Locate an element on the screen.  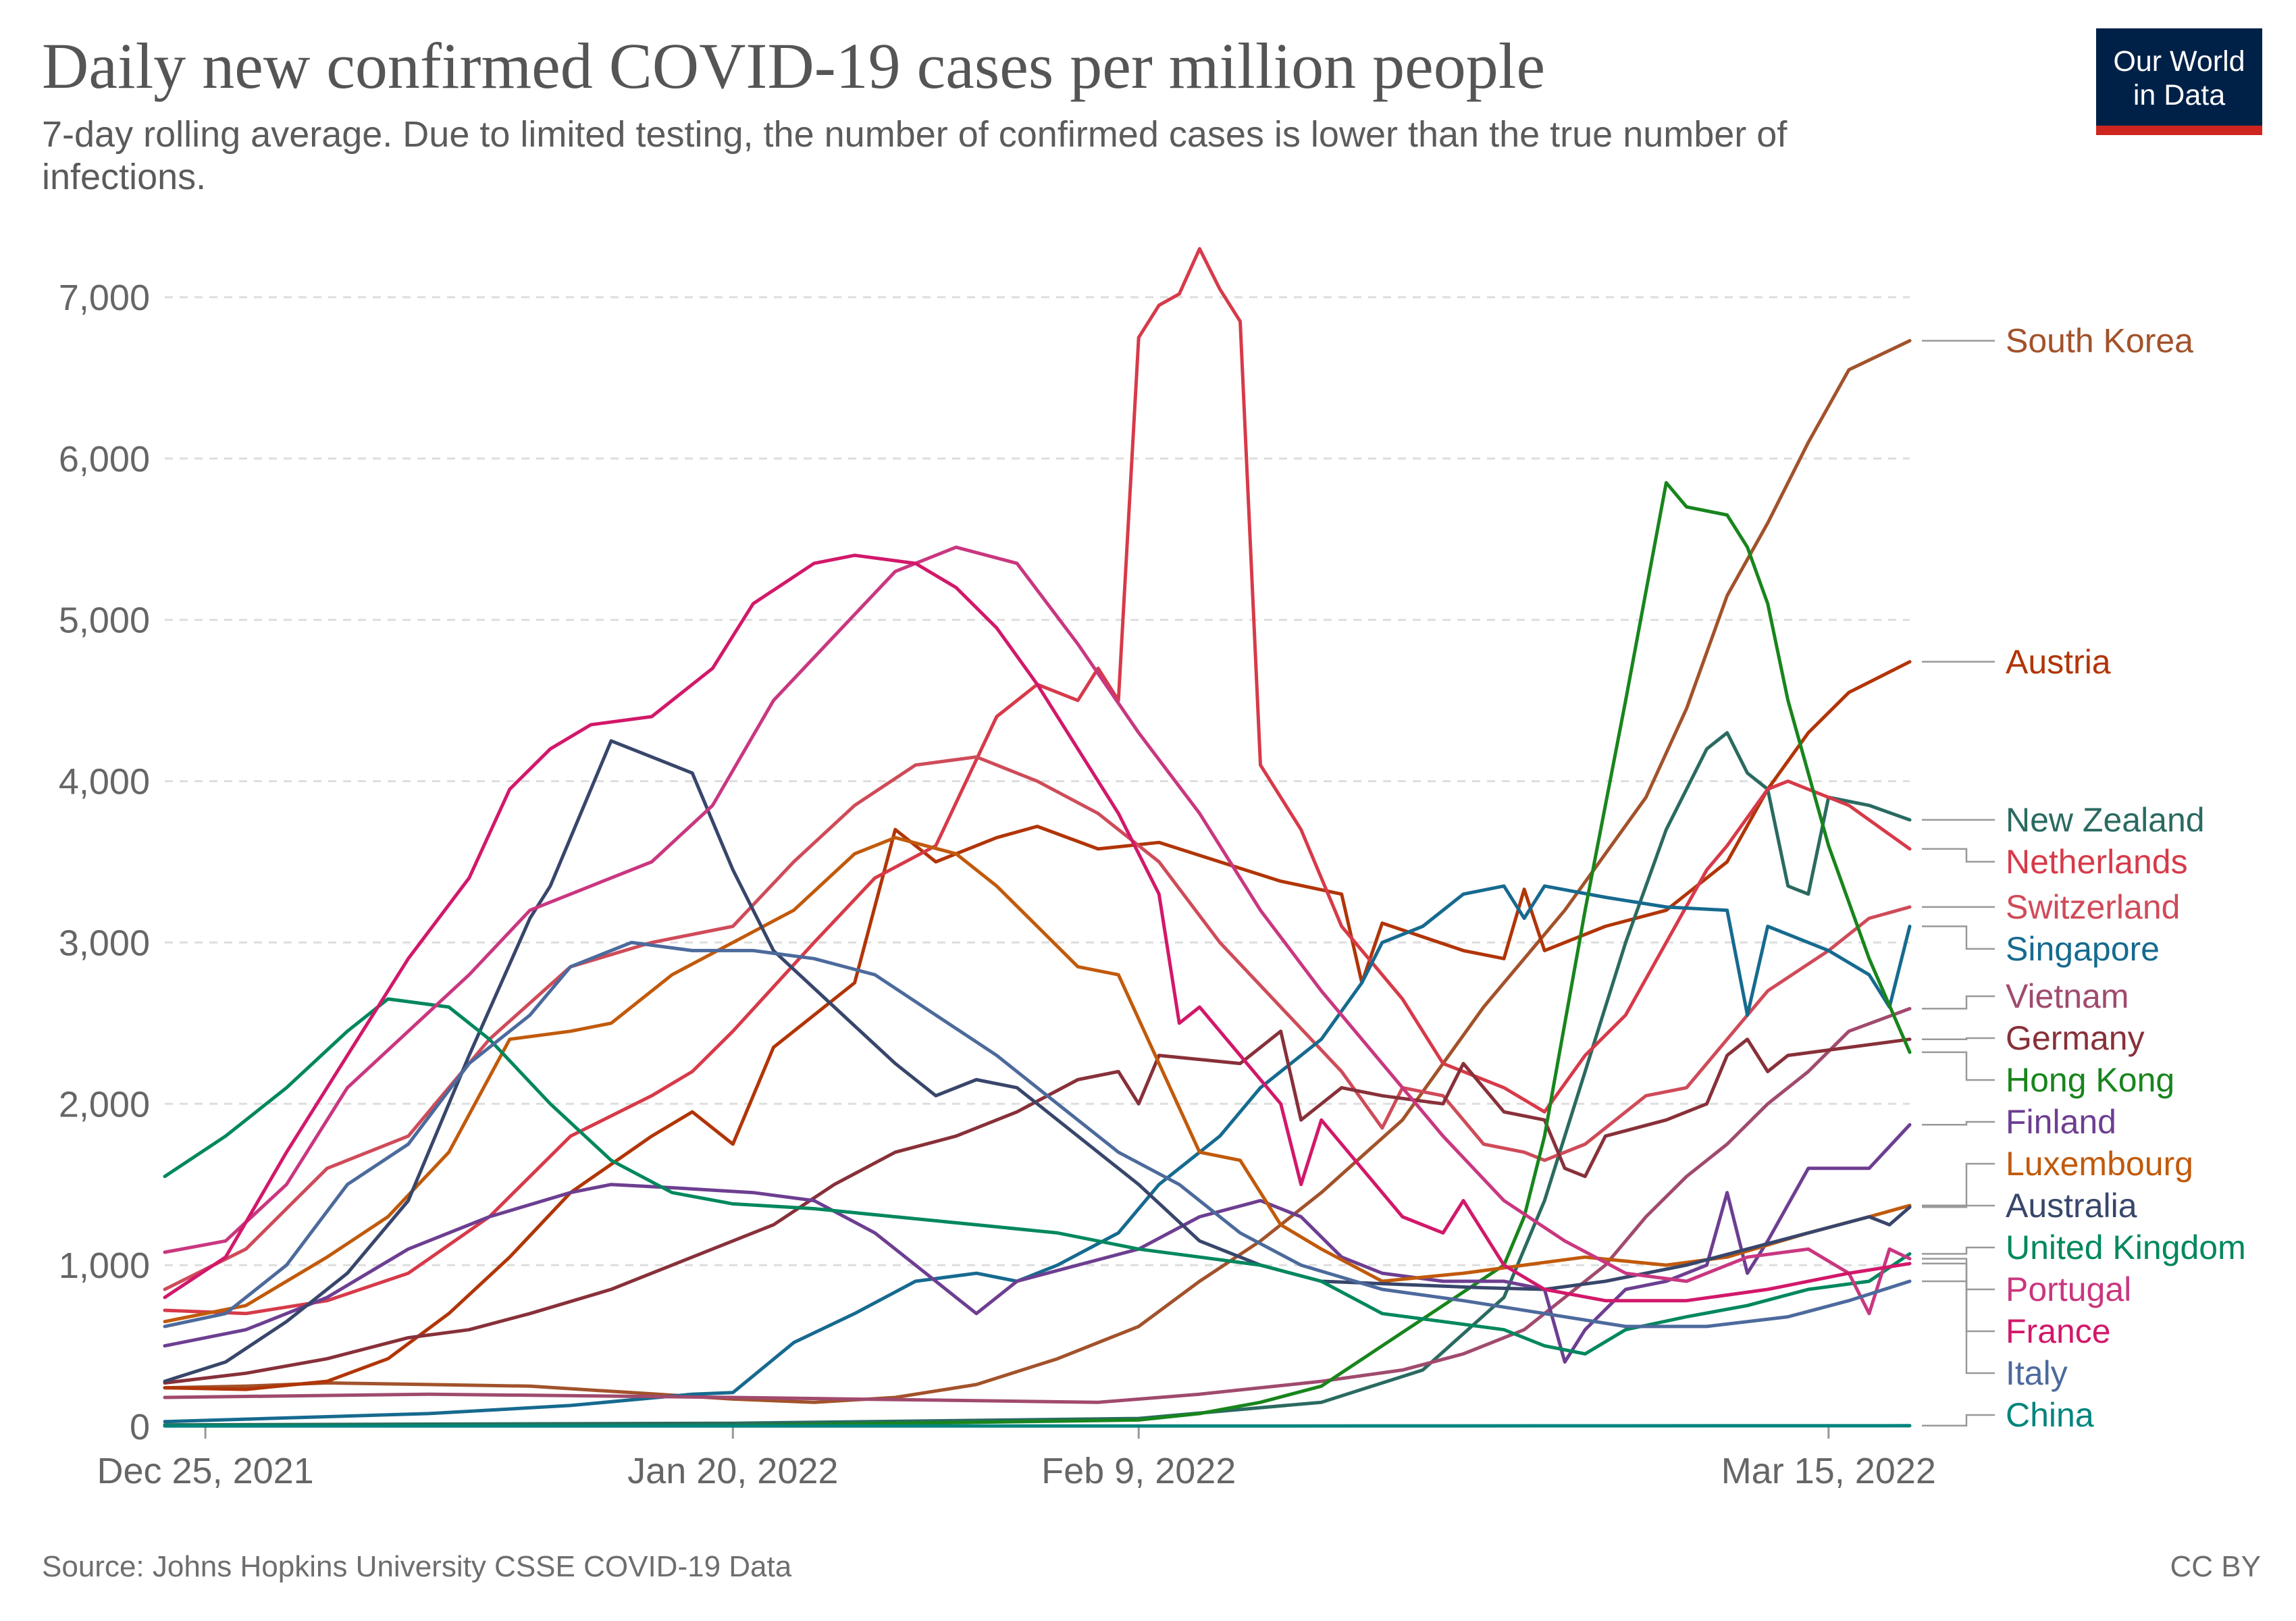
series-label: Germany is located at coordinates (2075, 1038).